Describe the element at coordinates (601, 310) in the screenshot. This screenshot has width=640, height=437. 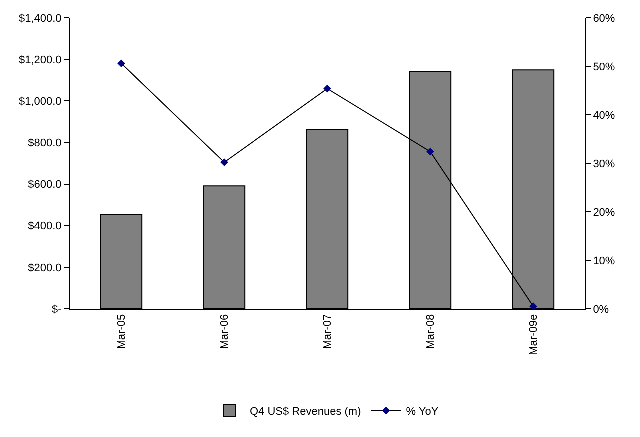
I see `y2-tick-label: 0%` at that location.